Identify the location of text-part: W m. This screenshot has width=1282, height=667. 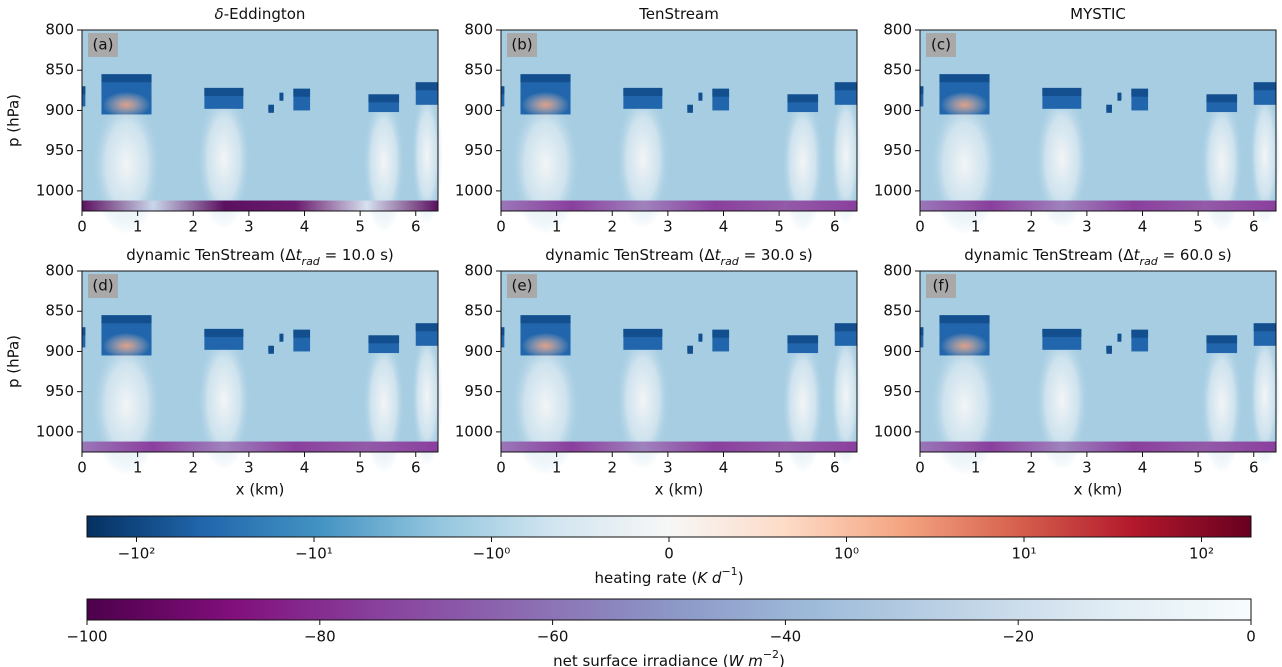
(746, 659).